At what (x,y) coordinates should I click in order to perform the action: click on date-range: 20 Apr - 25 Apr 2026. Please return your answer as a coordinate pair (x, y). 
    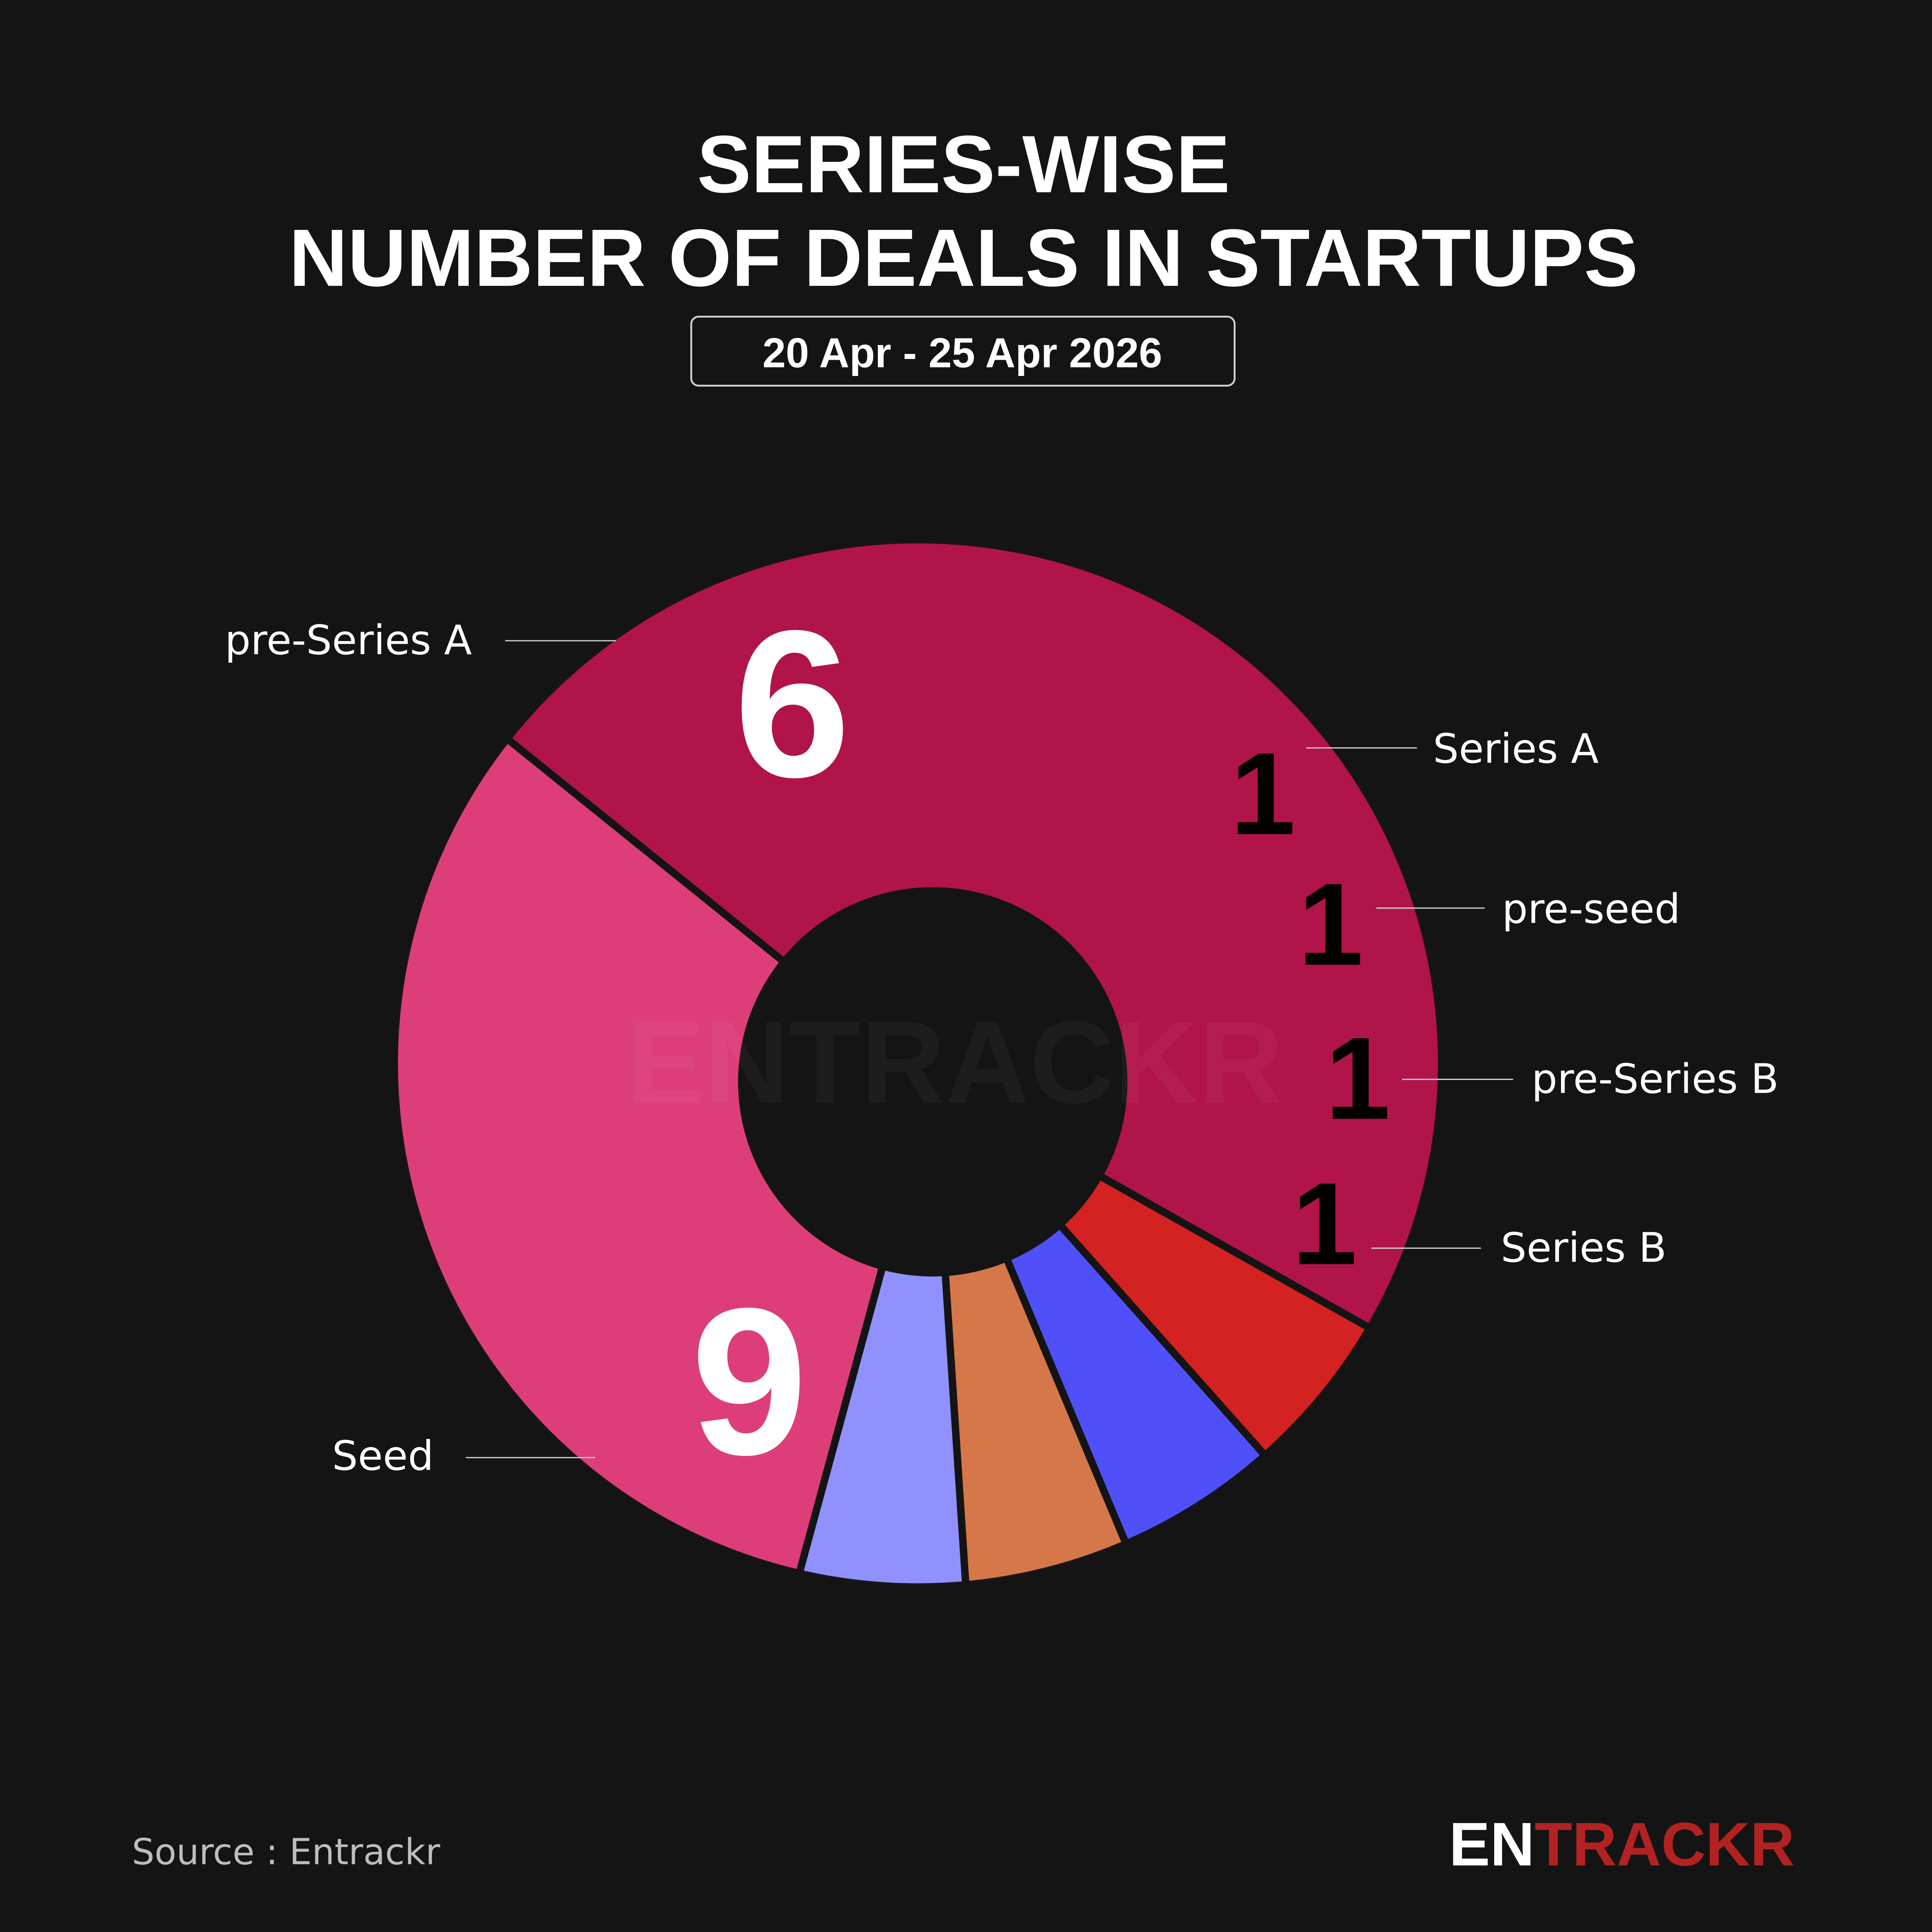
    Looking at the image, I should click on (962, 353).